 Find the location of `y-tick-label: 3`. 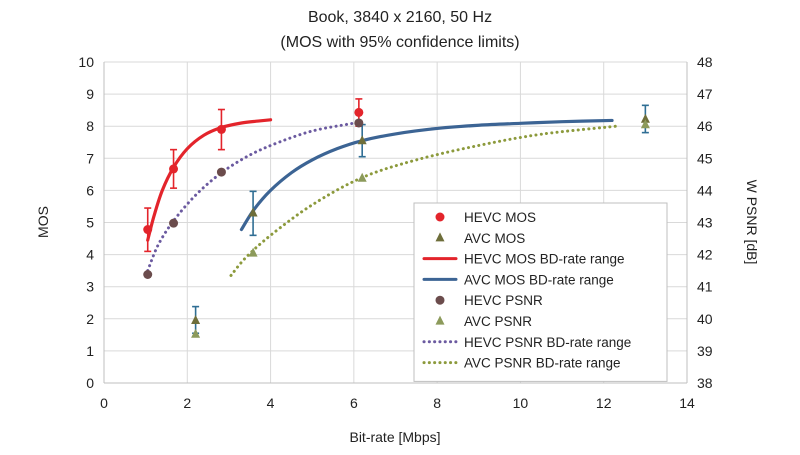

y-tick-label: 3 is located at coordinates (90, 287).